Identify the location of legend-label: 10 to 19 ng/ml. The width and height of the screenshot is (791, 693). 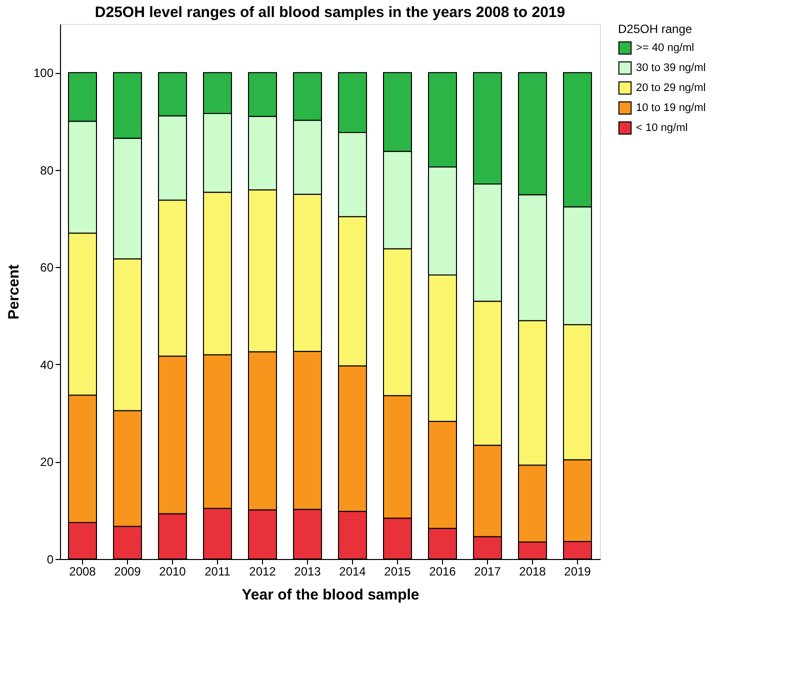
(671, 108).